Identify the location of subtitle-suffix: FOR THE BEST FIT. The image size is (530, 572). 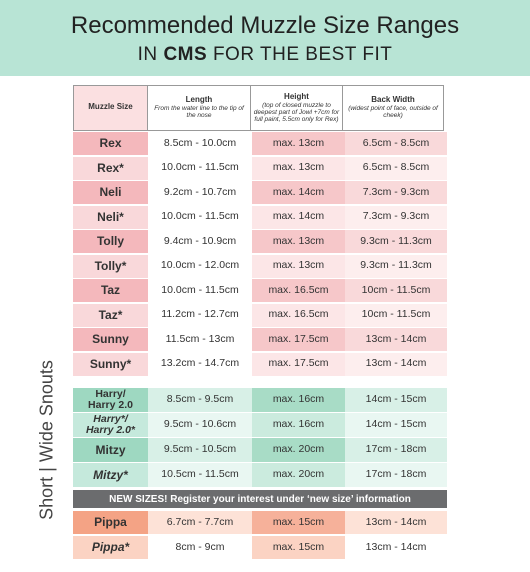
(302, 54).